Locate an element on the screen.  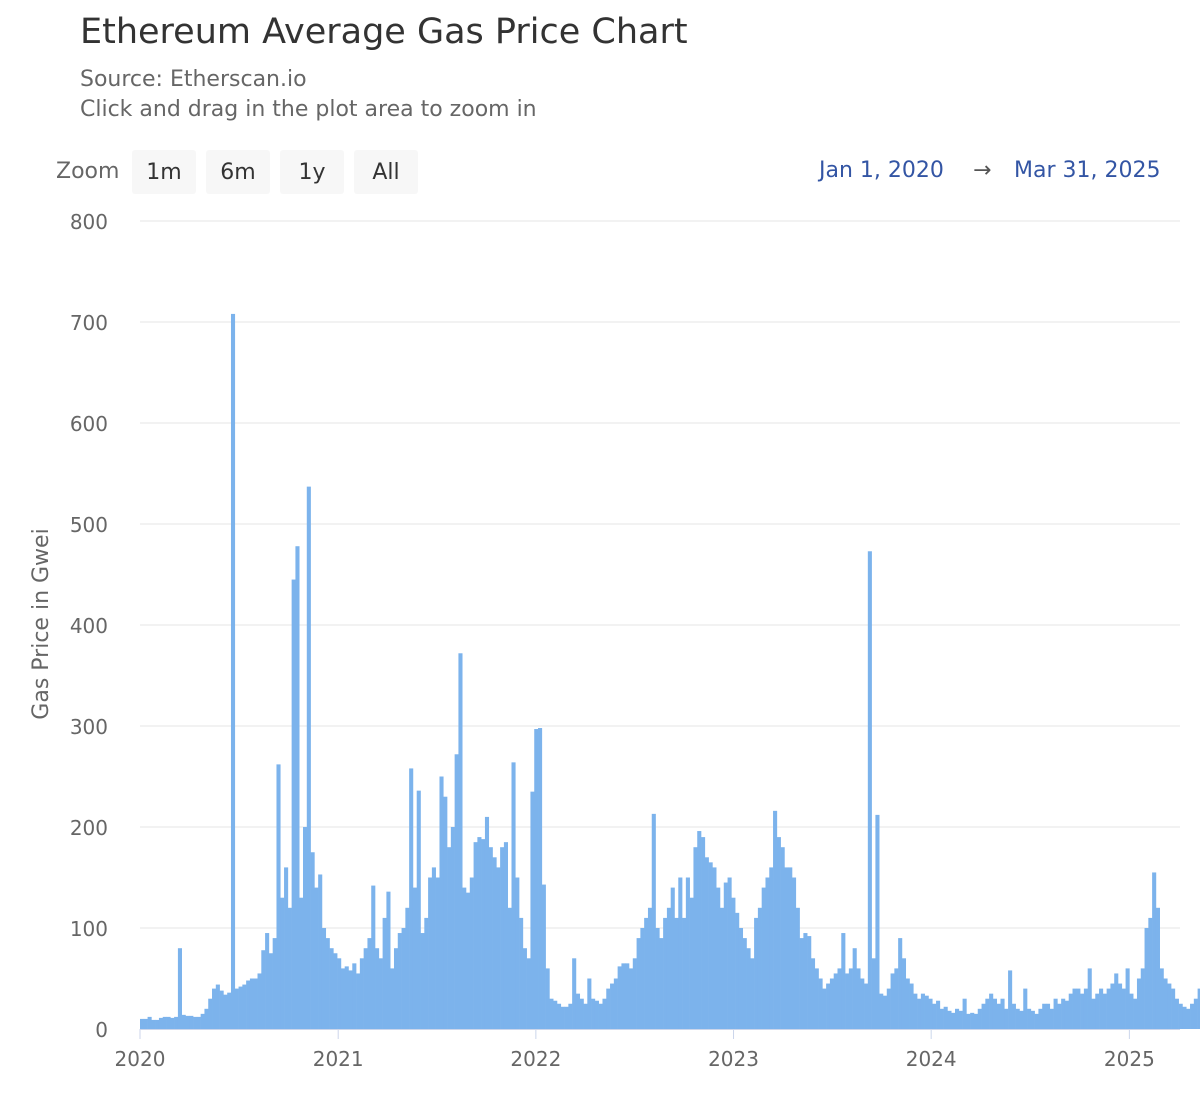
range-from-date: Jan 1, 2020 is located at coordinates (881, 170).